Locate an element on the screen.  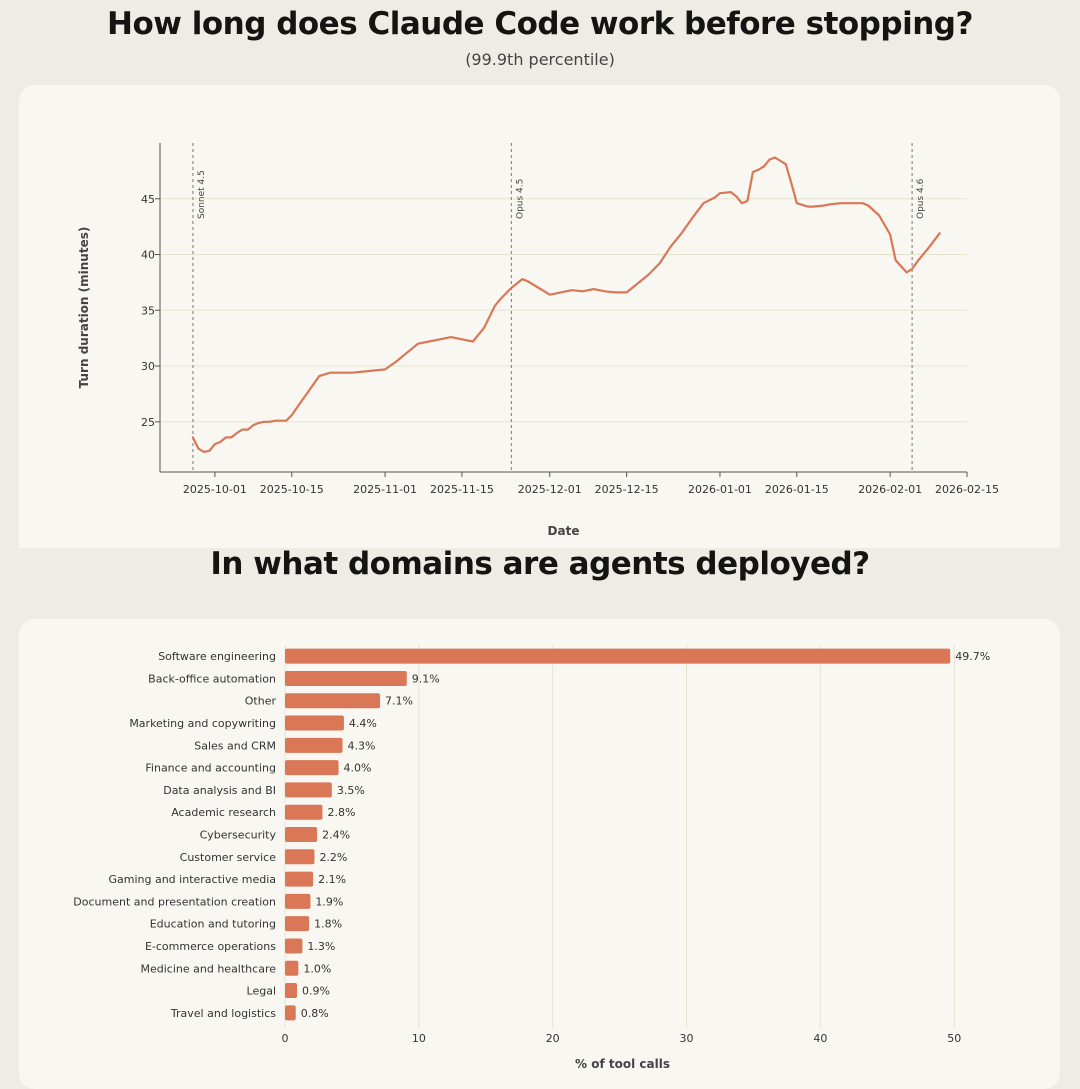
category-label: Medicine and healthcare is located at coordinates (209, 968).